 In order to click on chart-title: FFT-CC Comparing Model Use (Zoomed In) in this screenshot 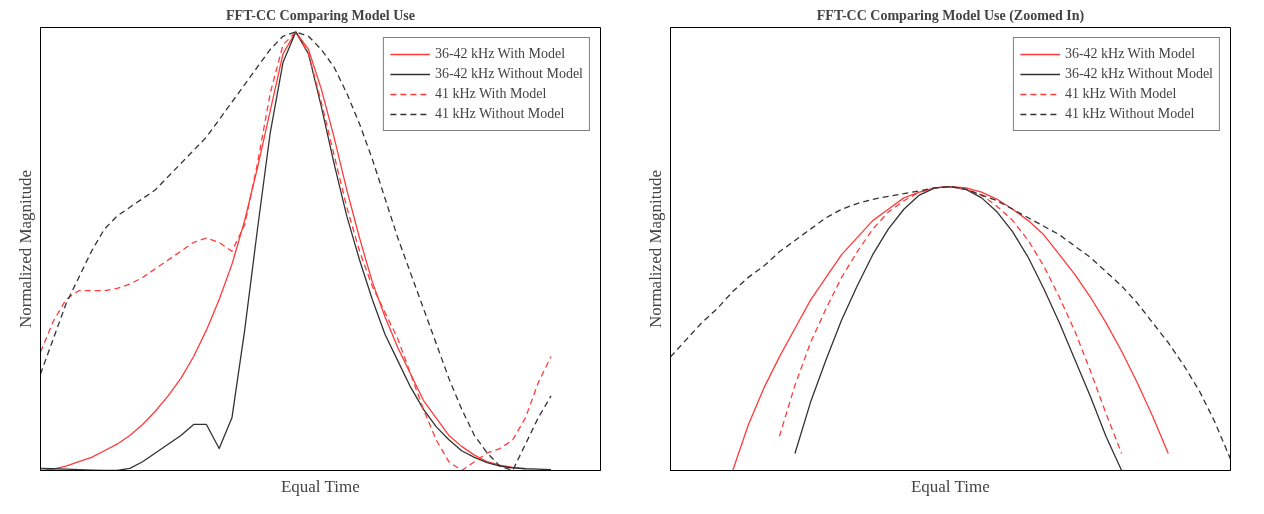, I will do `click(950, 15)`.